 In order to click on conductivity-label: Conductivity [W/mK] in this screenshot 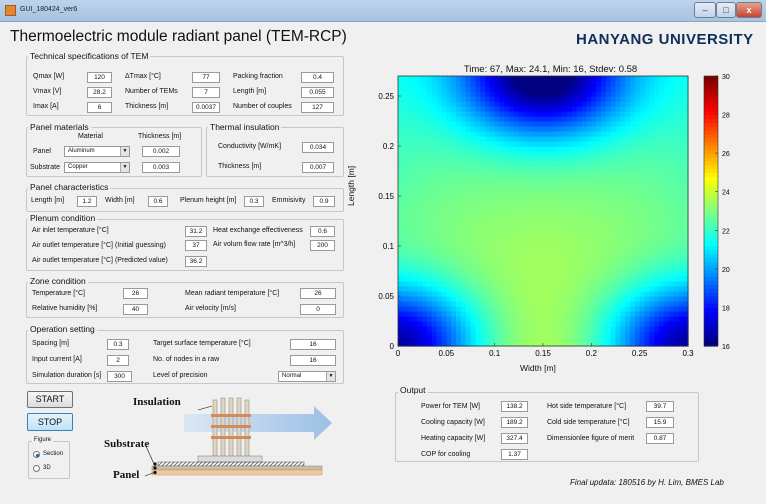, I will do `click(250, 146)`.